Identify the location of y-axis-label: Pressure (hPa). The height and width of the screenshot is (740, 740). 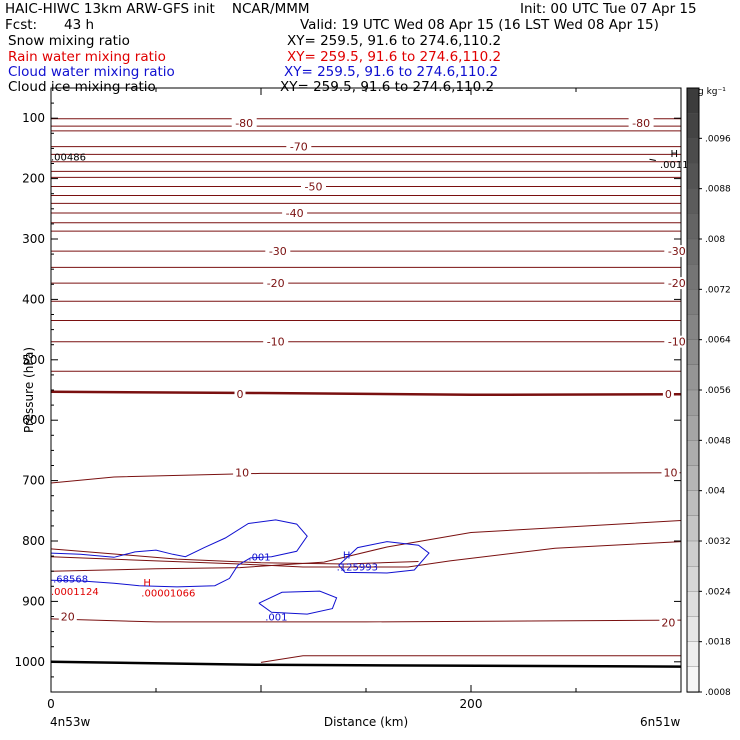
(29, 390).